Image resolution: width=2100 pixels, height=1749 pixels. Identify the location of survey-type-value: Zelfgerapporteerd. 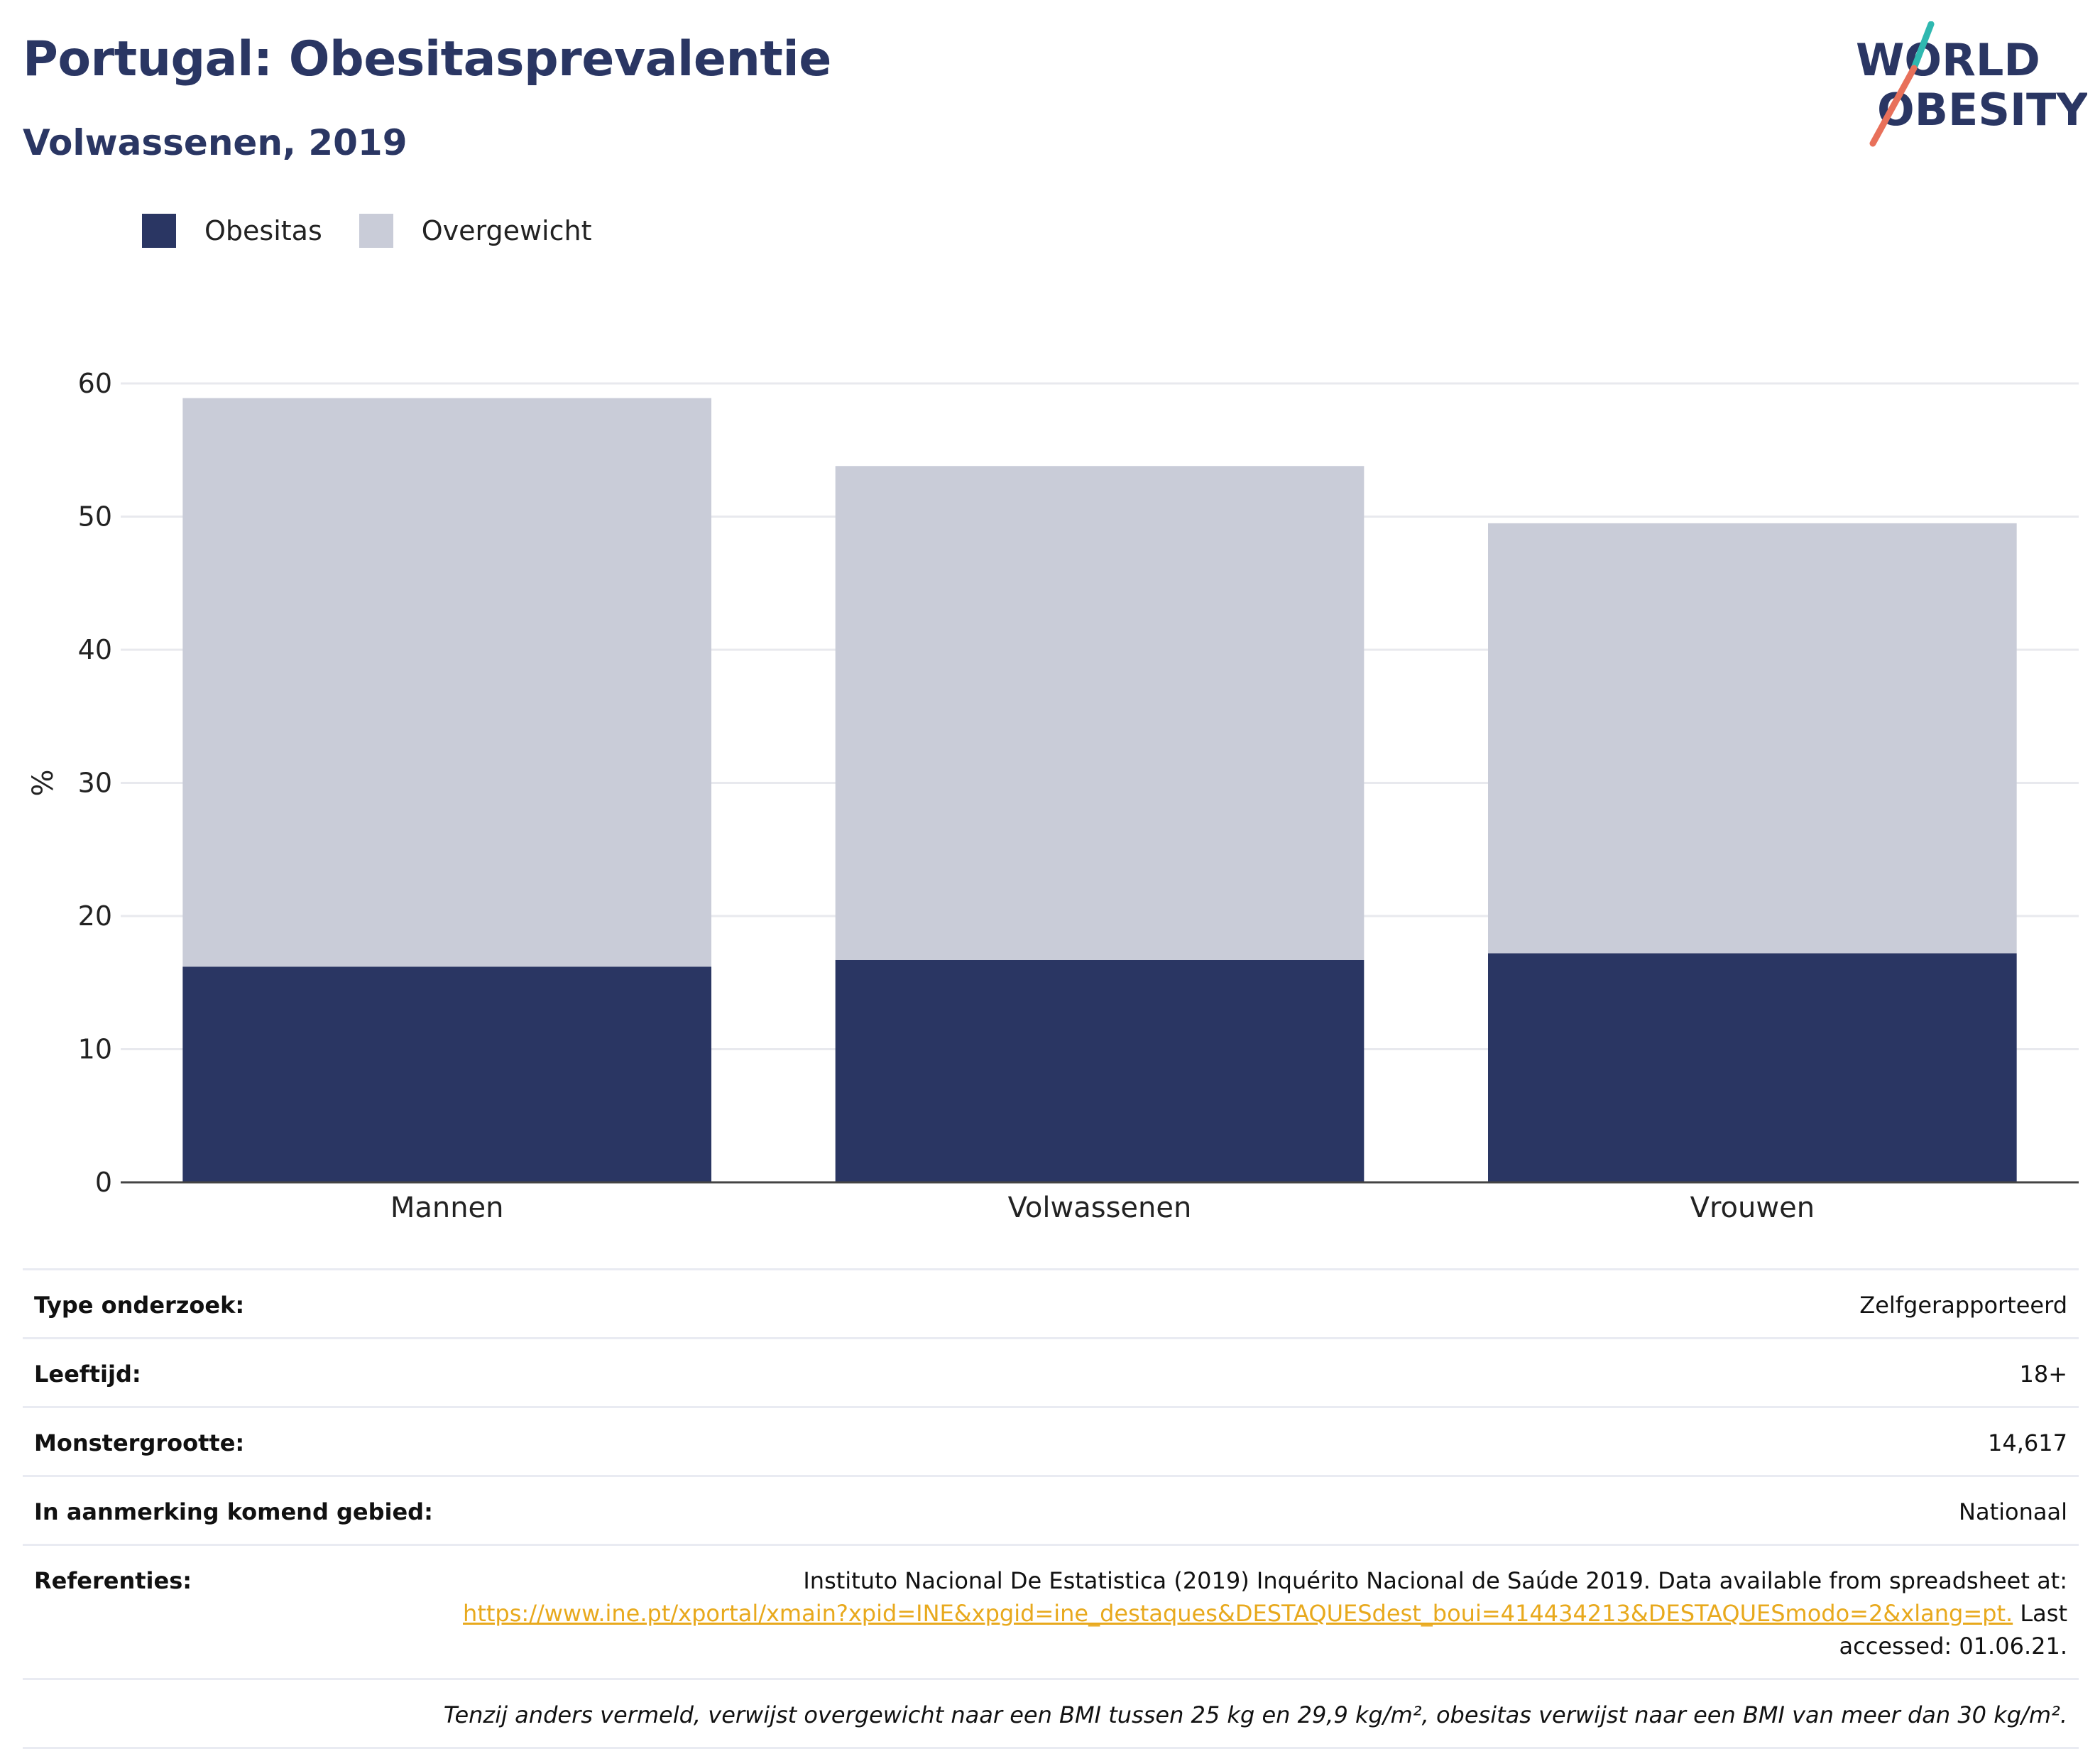
(1963, 1305).